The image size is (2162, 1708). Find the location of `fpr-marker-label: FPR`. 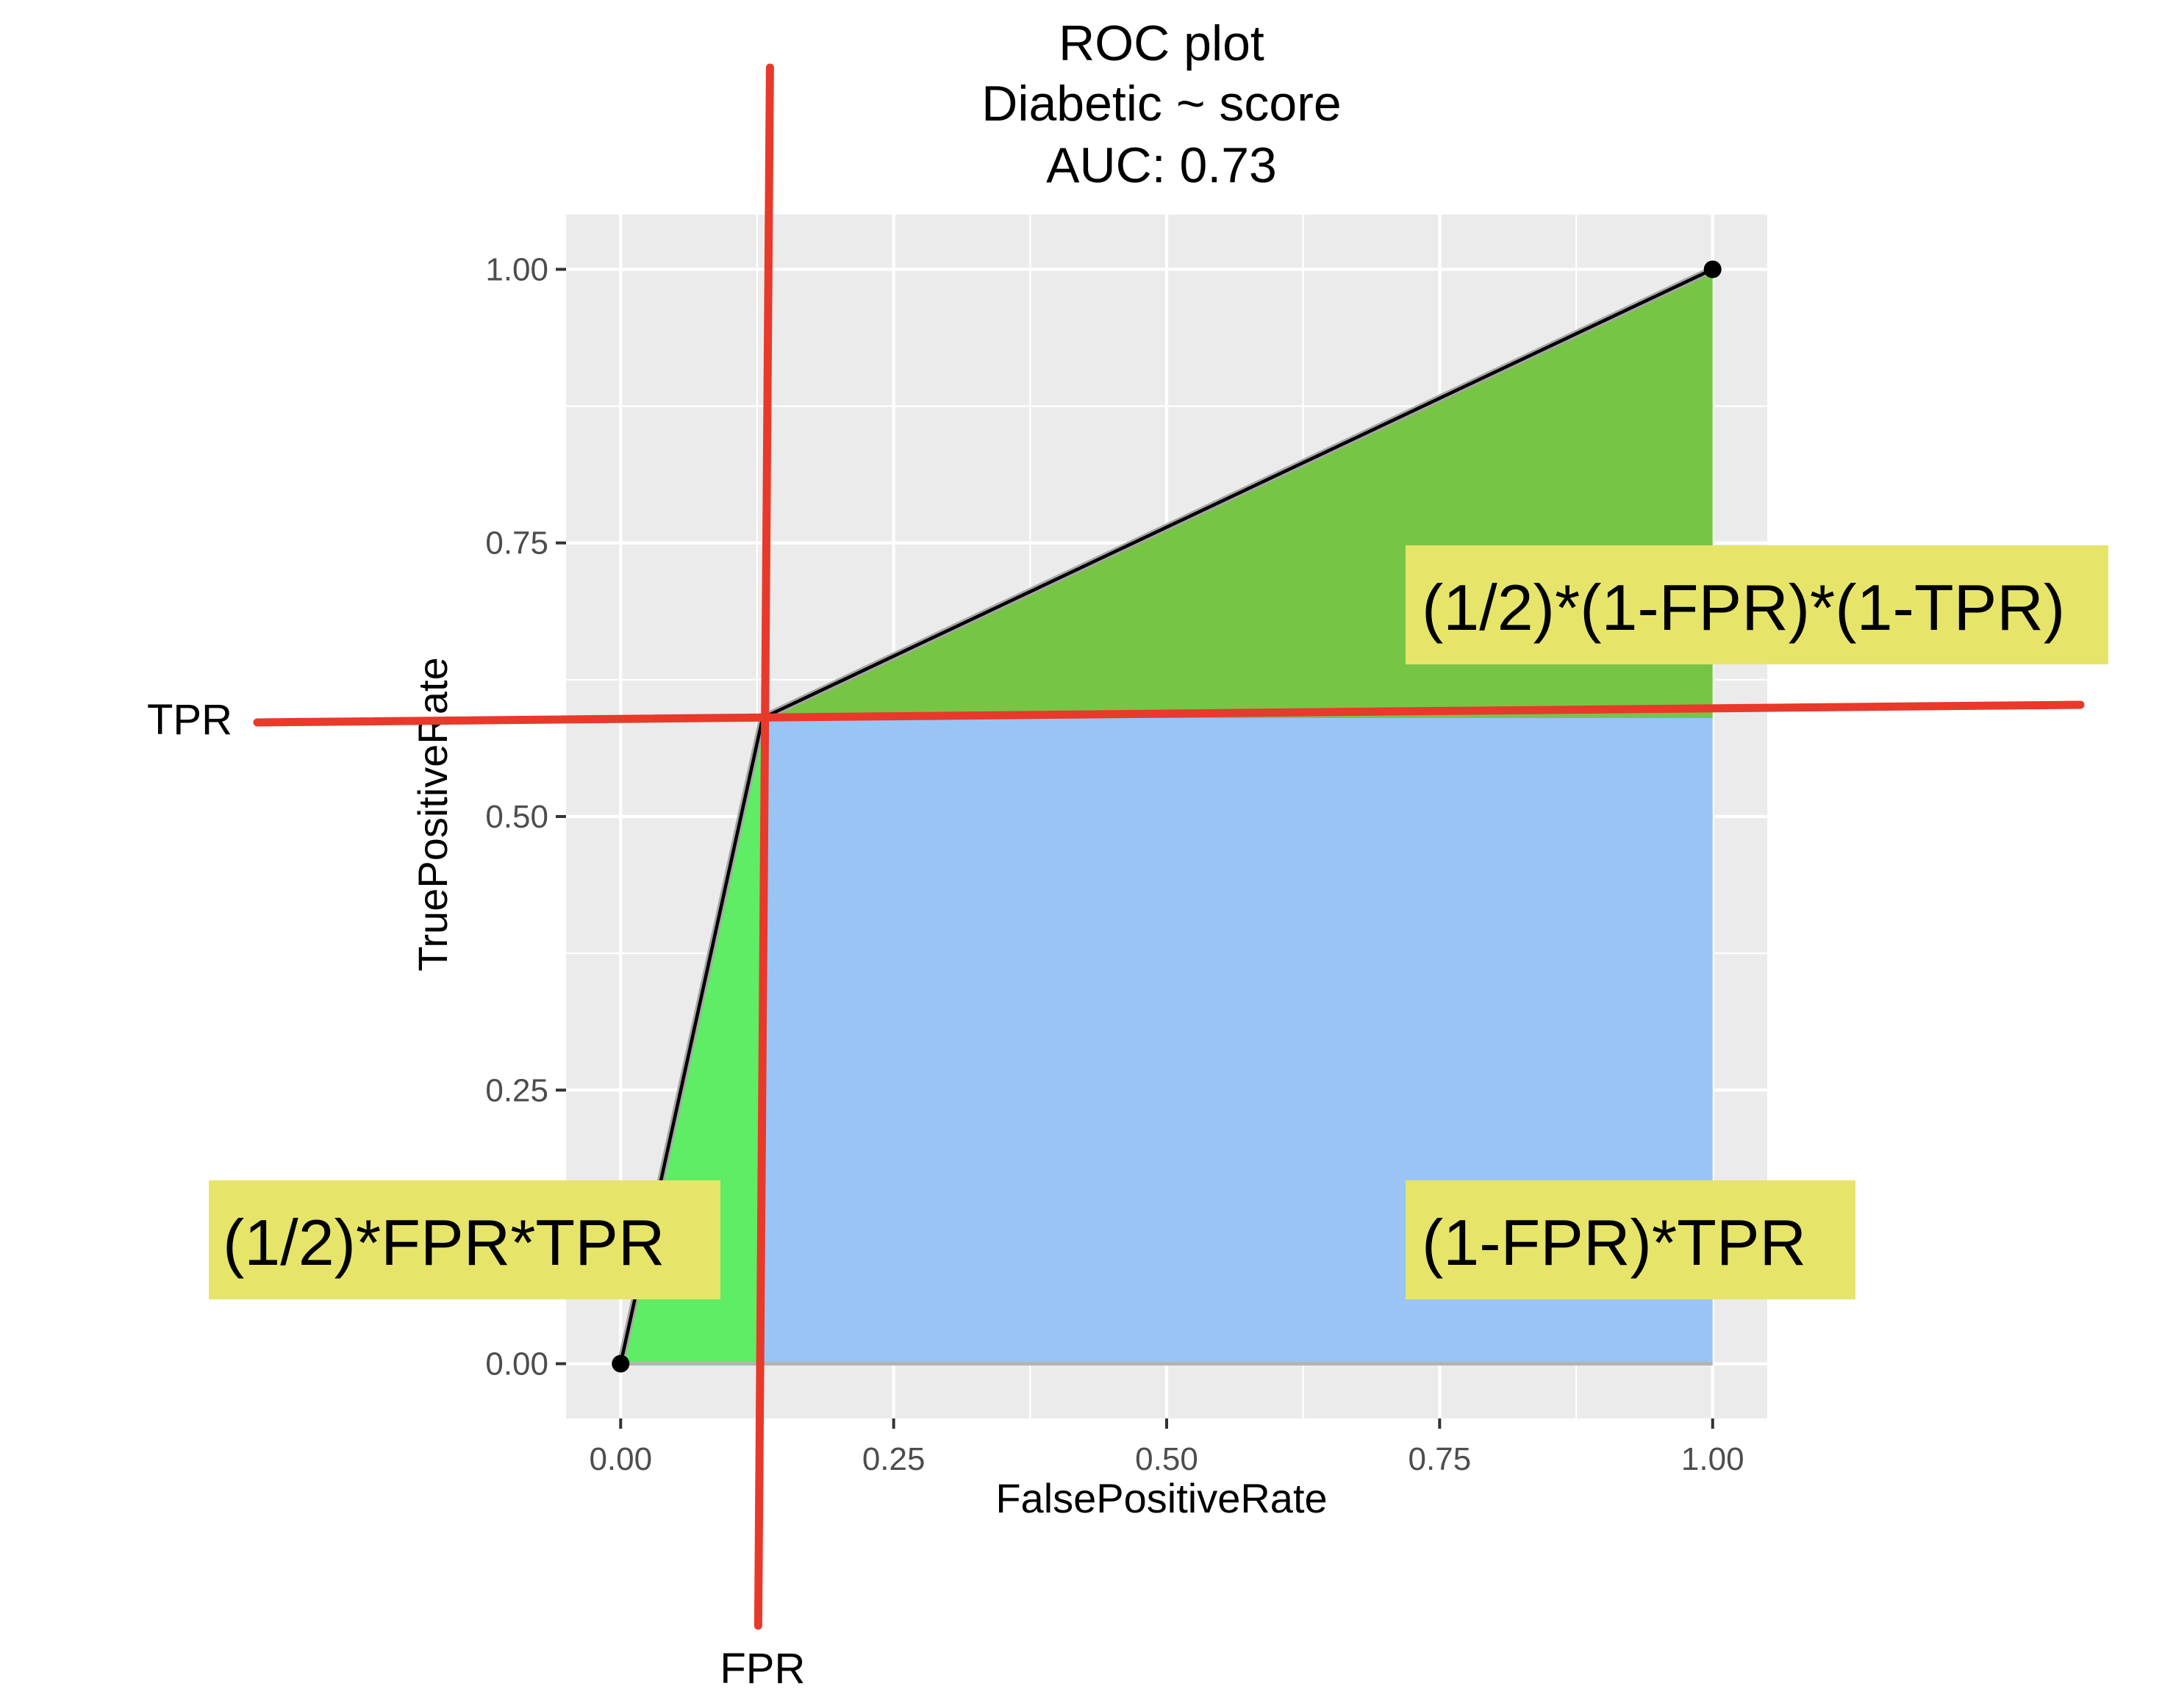

fpr-marker-label: FPR is located at coordinates (762, 1669).